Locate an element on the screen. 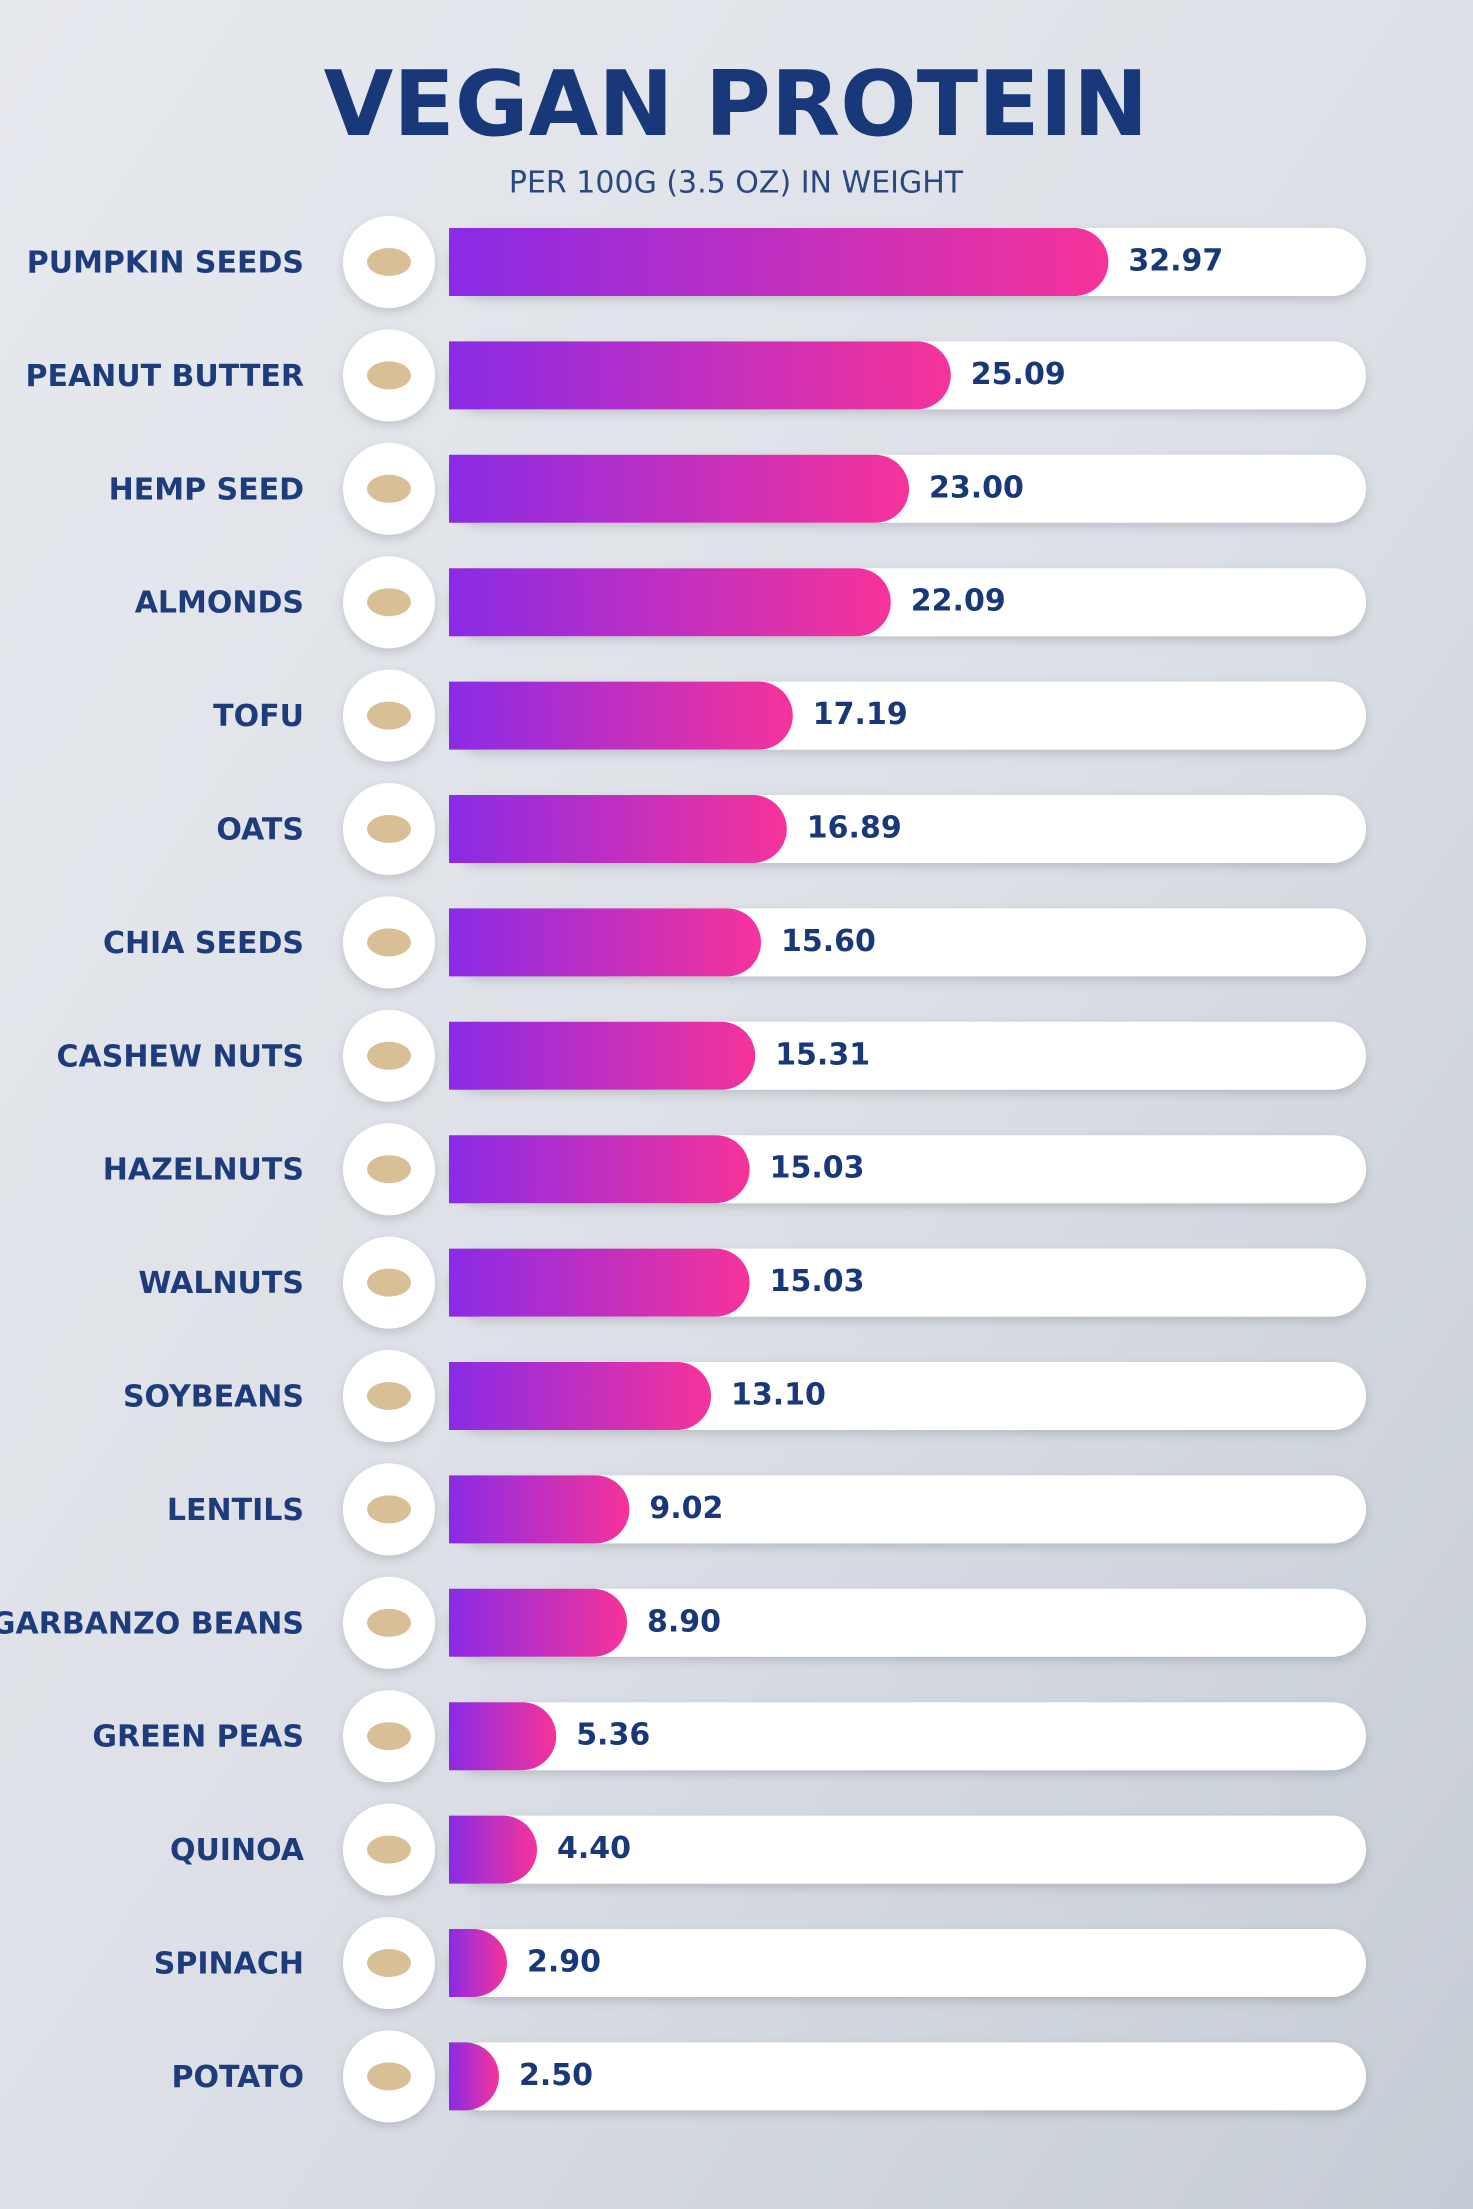 The width and height of the screenshot is (1473, 2209). chart-title: VEGAN PROTEIN is located at coordinates (736, 104).